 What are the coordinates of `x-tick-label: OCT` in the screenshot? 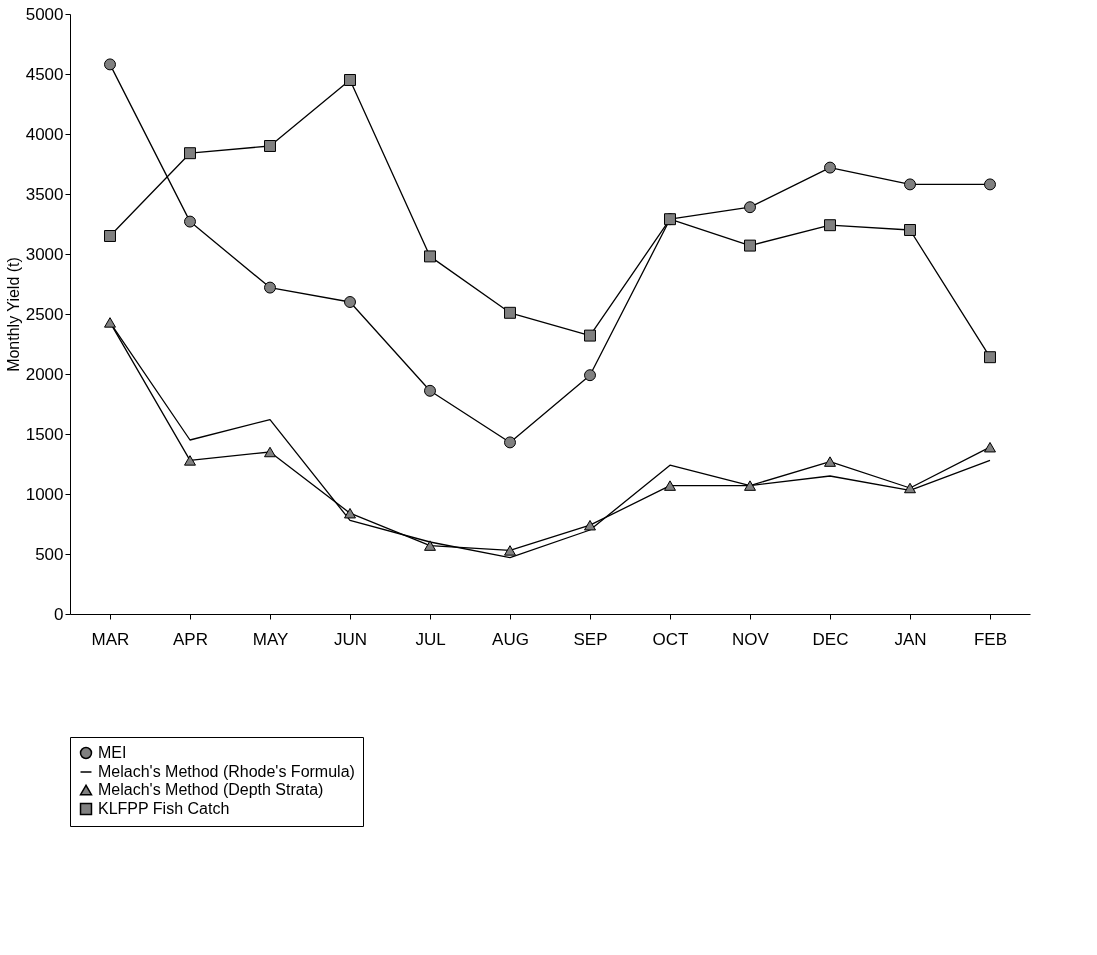 It's located at (670, 639).